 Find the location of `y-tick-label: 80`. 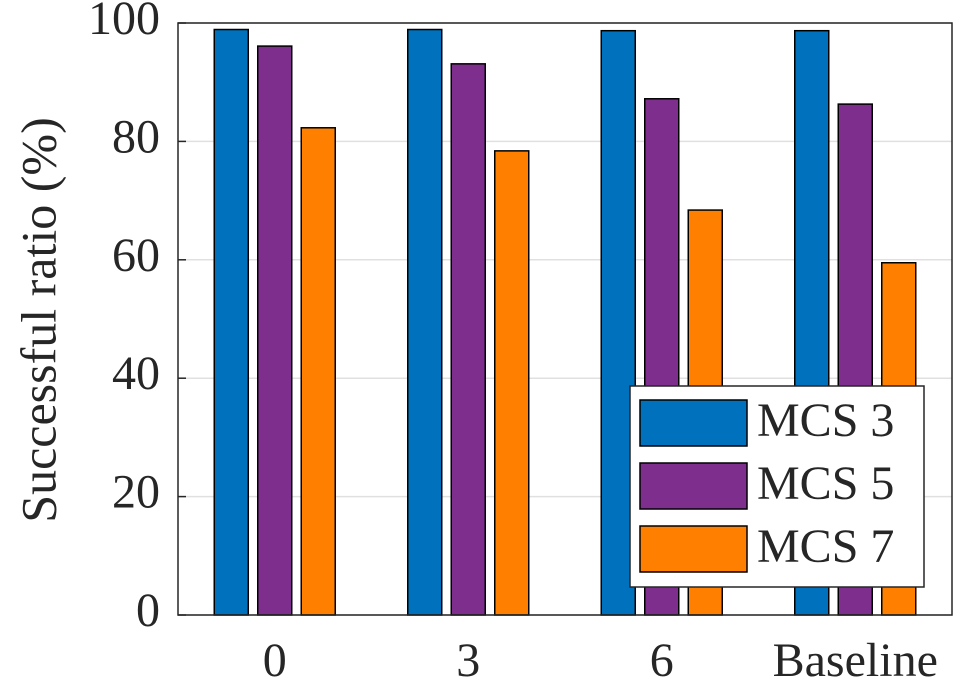

y-tick-label: 80 is located at coordinates (136, 136).